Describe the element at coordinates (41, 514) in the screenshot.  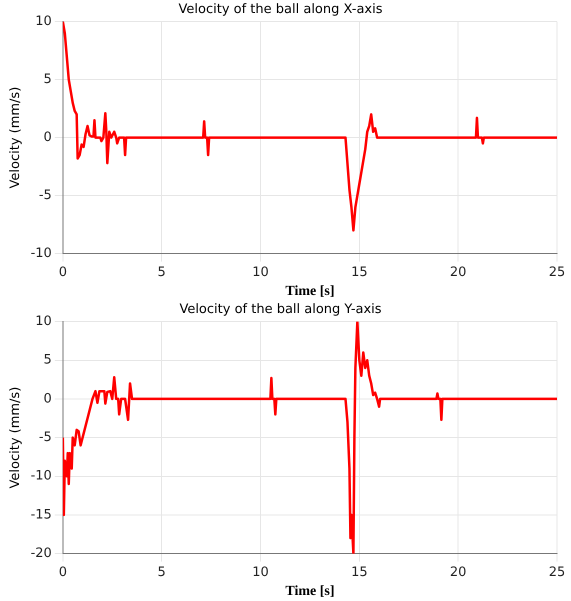
I see `y-tick-label: -15` at that location.